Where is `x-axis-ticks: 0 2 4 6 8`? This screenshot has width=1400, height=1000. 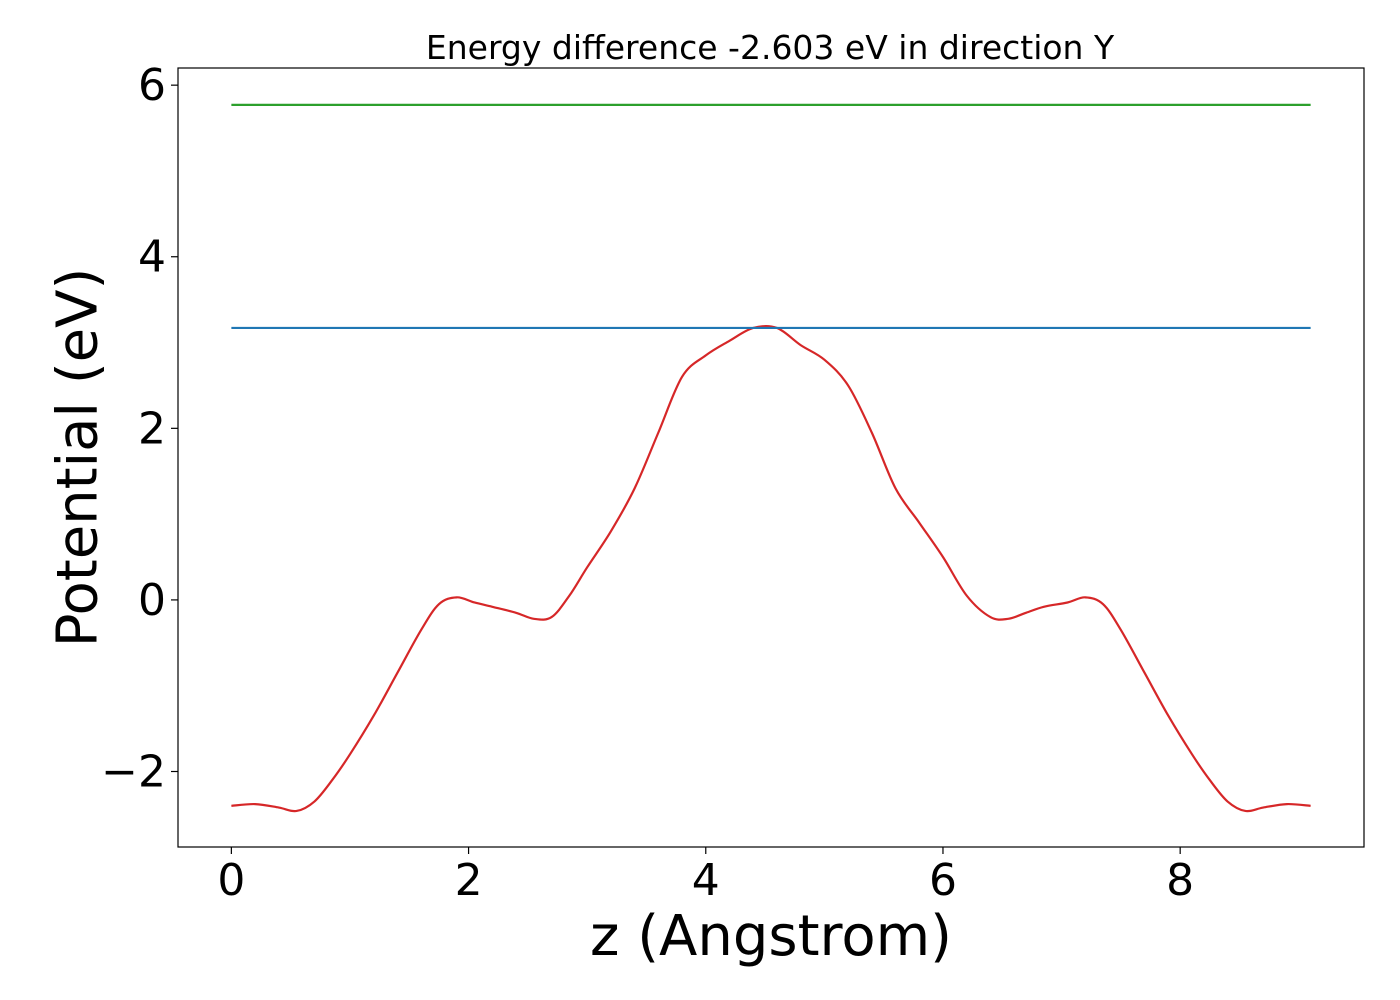
x-axis-ticks: 0 2 4 6 8 is located at coordinates (705, 876).